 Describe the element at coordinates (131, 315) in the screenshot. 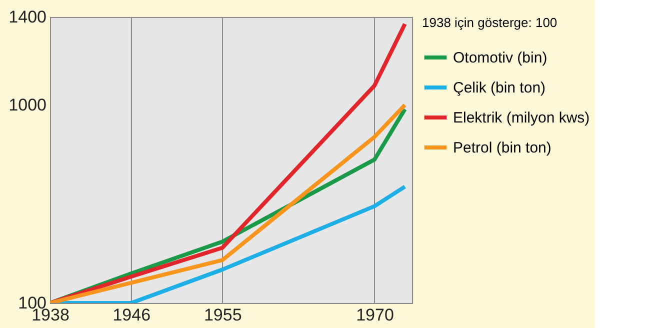

I see `x-tick-label: 1946` at that location.